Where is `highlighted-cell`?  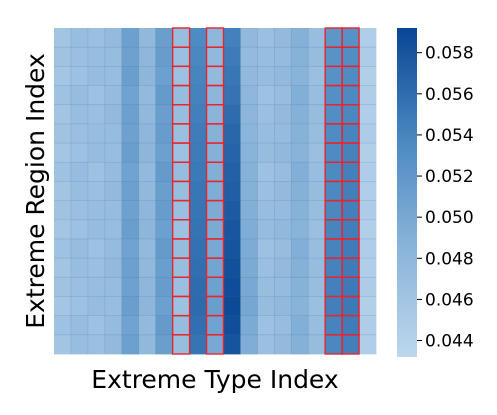 highlighted-cell is located at coordinates (181, 344).